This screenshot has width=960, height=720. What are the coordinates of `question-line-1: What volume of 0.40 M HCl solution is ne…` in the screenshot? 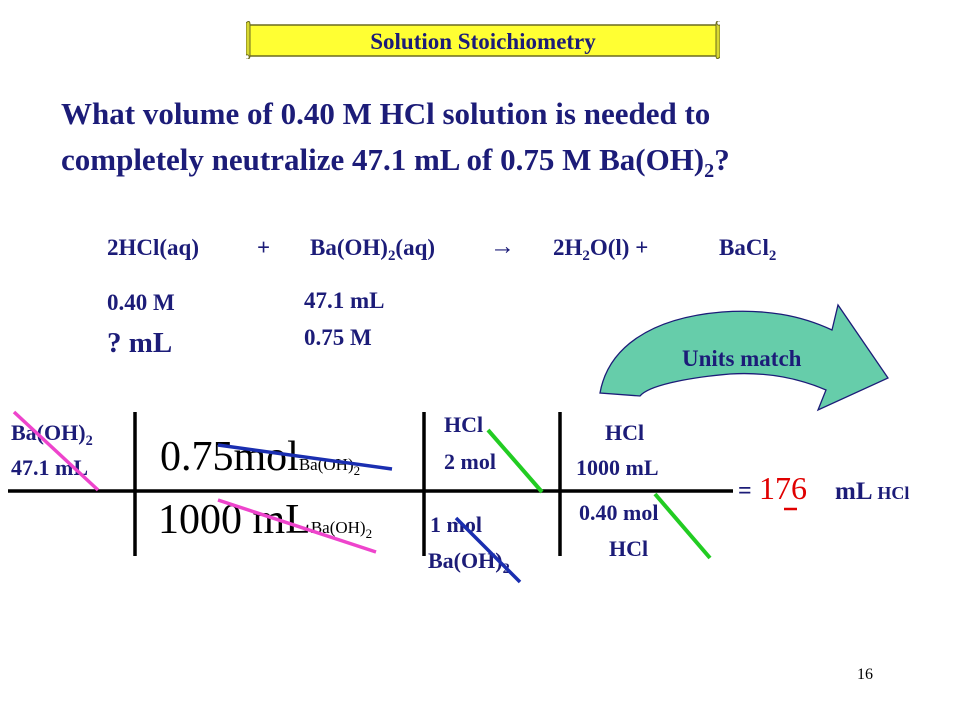 It's located at (386, 113).